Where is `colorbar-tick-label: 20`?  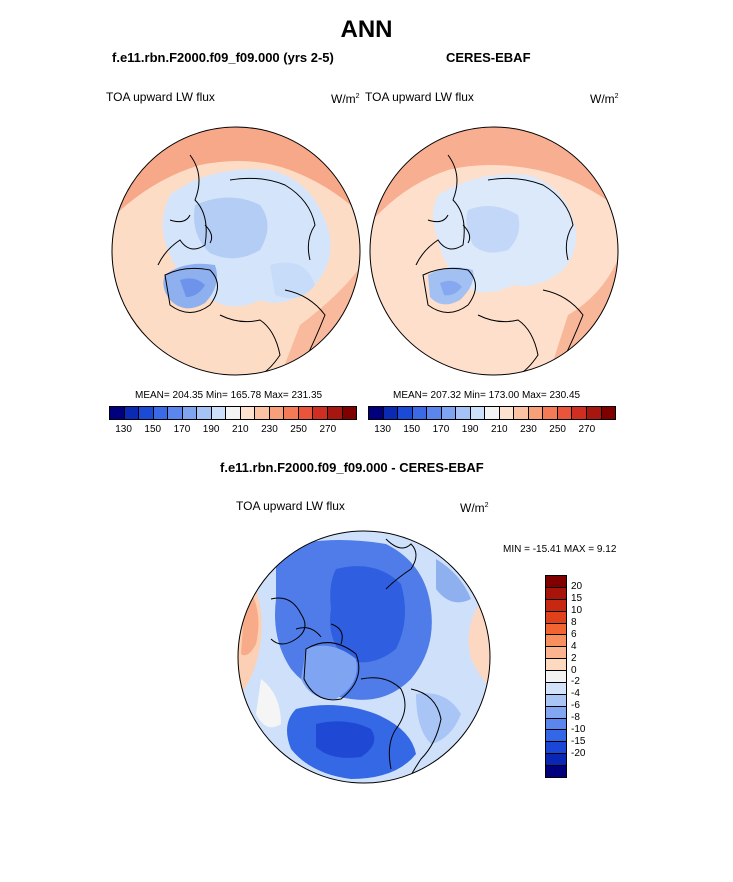 colorbar-tick-label: 20 is located at coordinates (577, 586).